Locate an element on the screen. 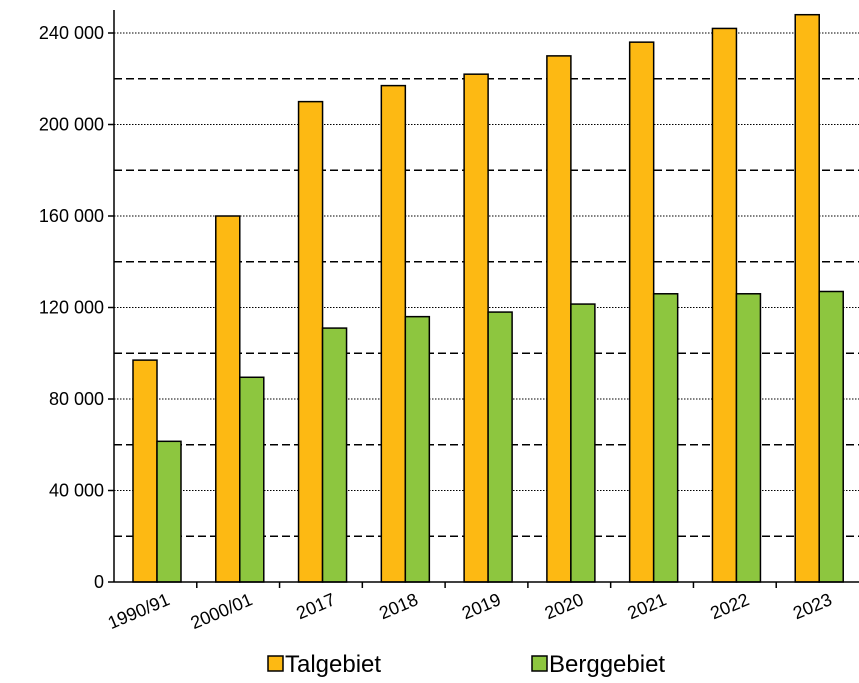  x-tick-label: 2020 is located at coordinates (564, 606).